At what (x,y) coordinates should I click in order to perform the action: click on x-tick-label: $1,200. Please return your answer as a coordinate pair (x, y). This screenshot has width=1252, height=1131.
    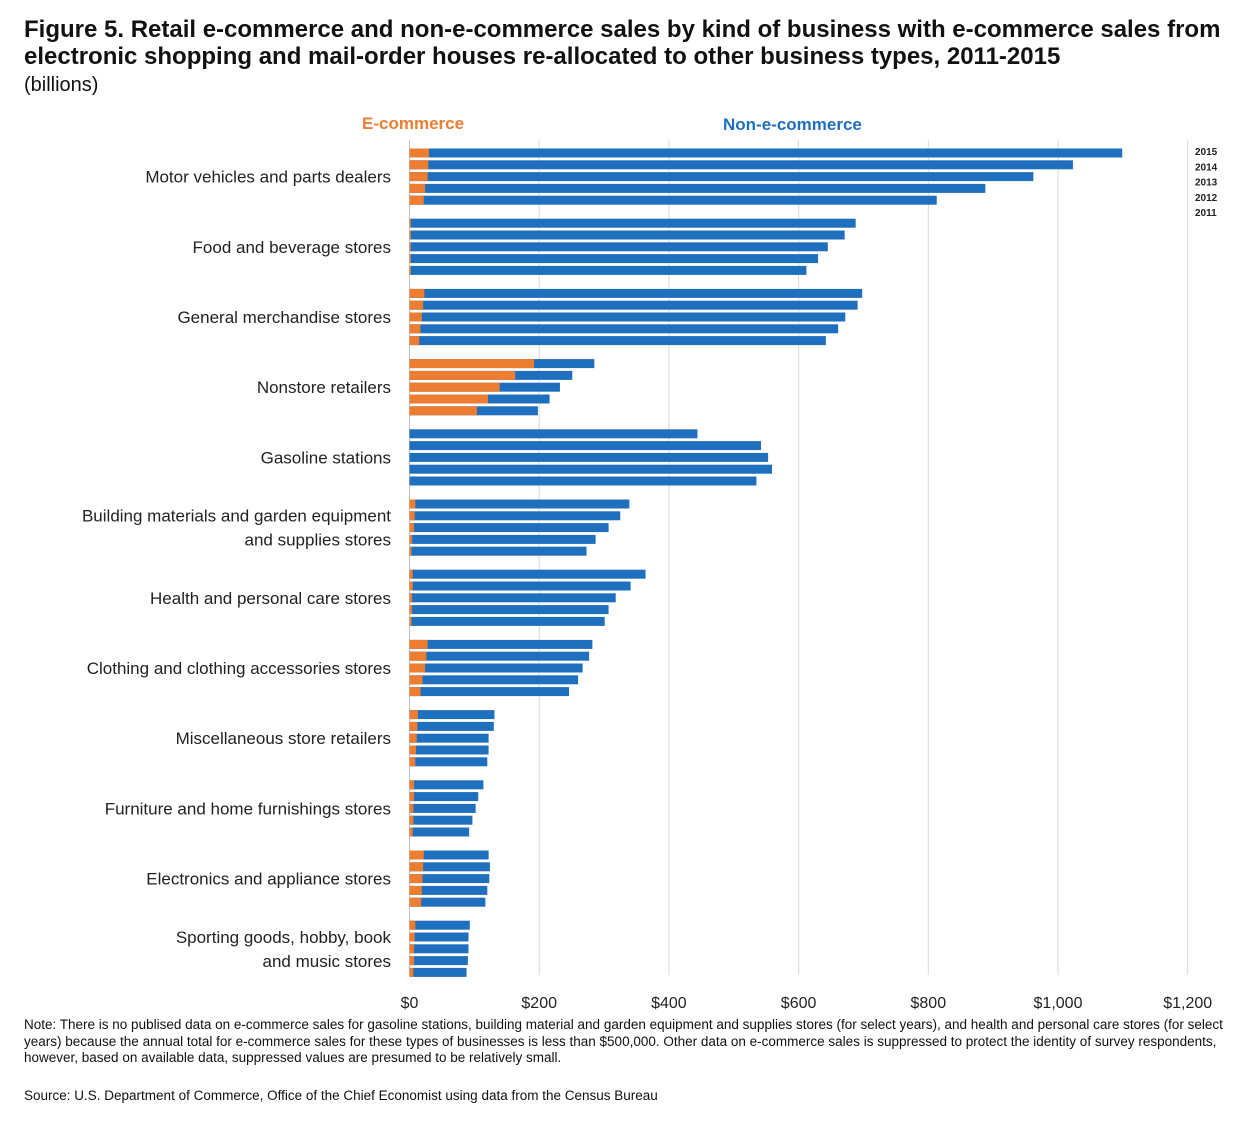
    Looking at the image, I should click on (1187, 1003).